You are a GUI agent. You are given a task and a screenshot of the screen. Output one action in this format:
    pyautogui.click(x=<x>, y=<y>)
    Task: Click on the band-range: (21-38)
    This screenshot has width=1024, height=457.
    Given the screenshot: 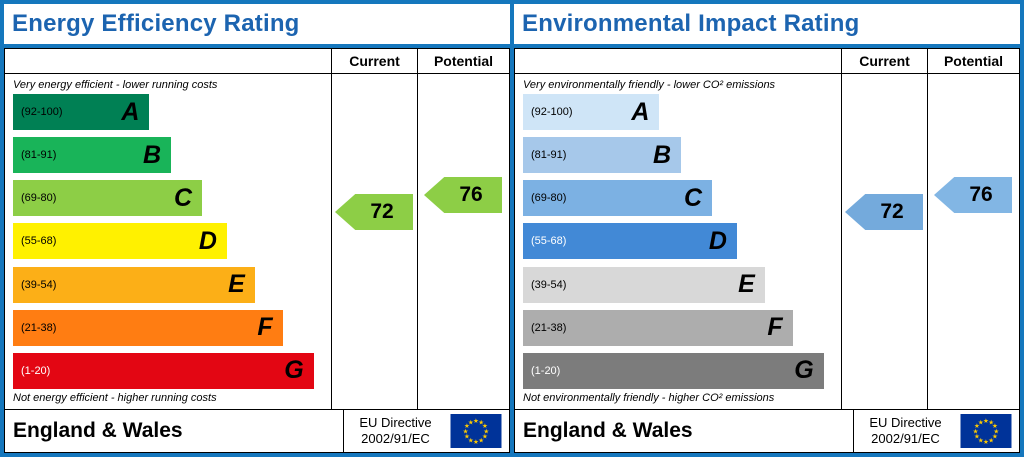 What is the action you would take?
    pyautogui.click(x=39, y=327)
    